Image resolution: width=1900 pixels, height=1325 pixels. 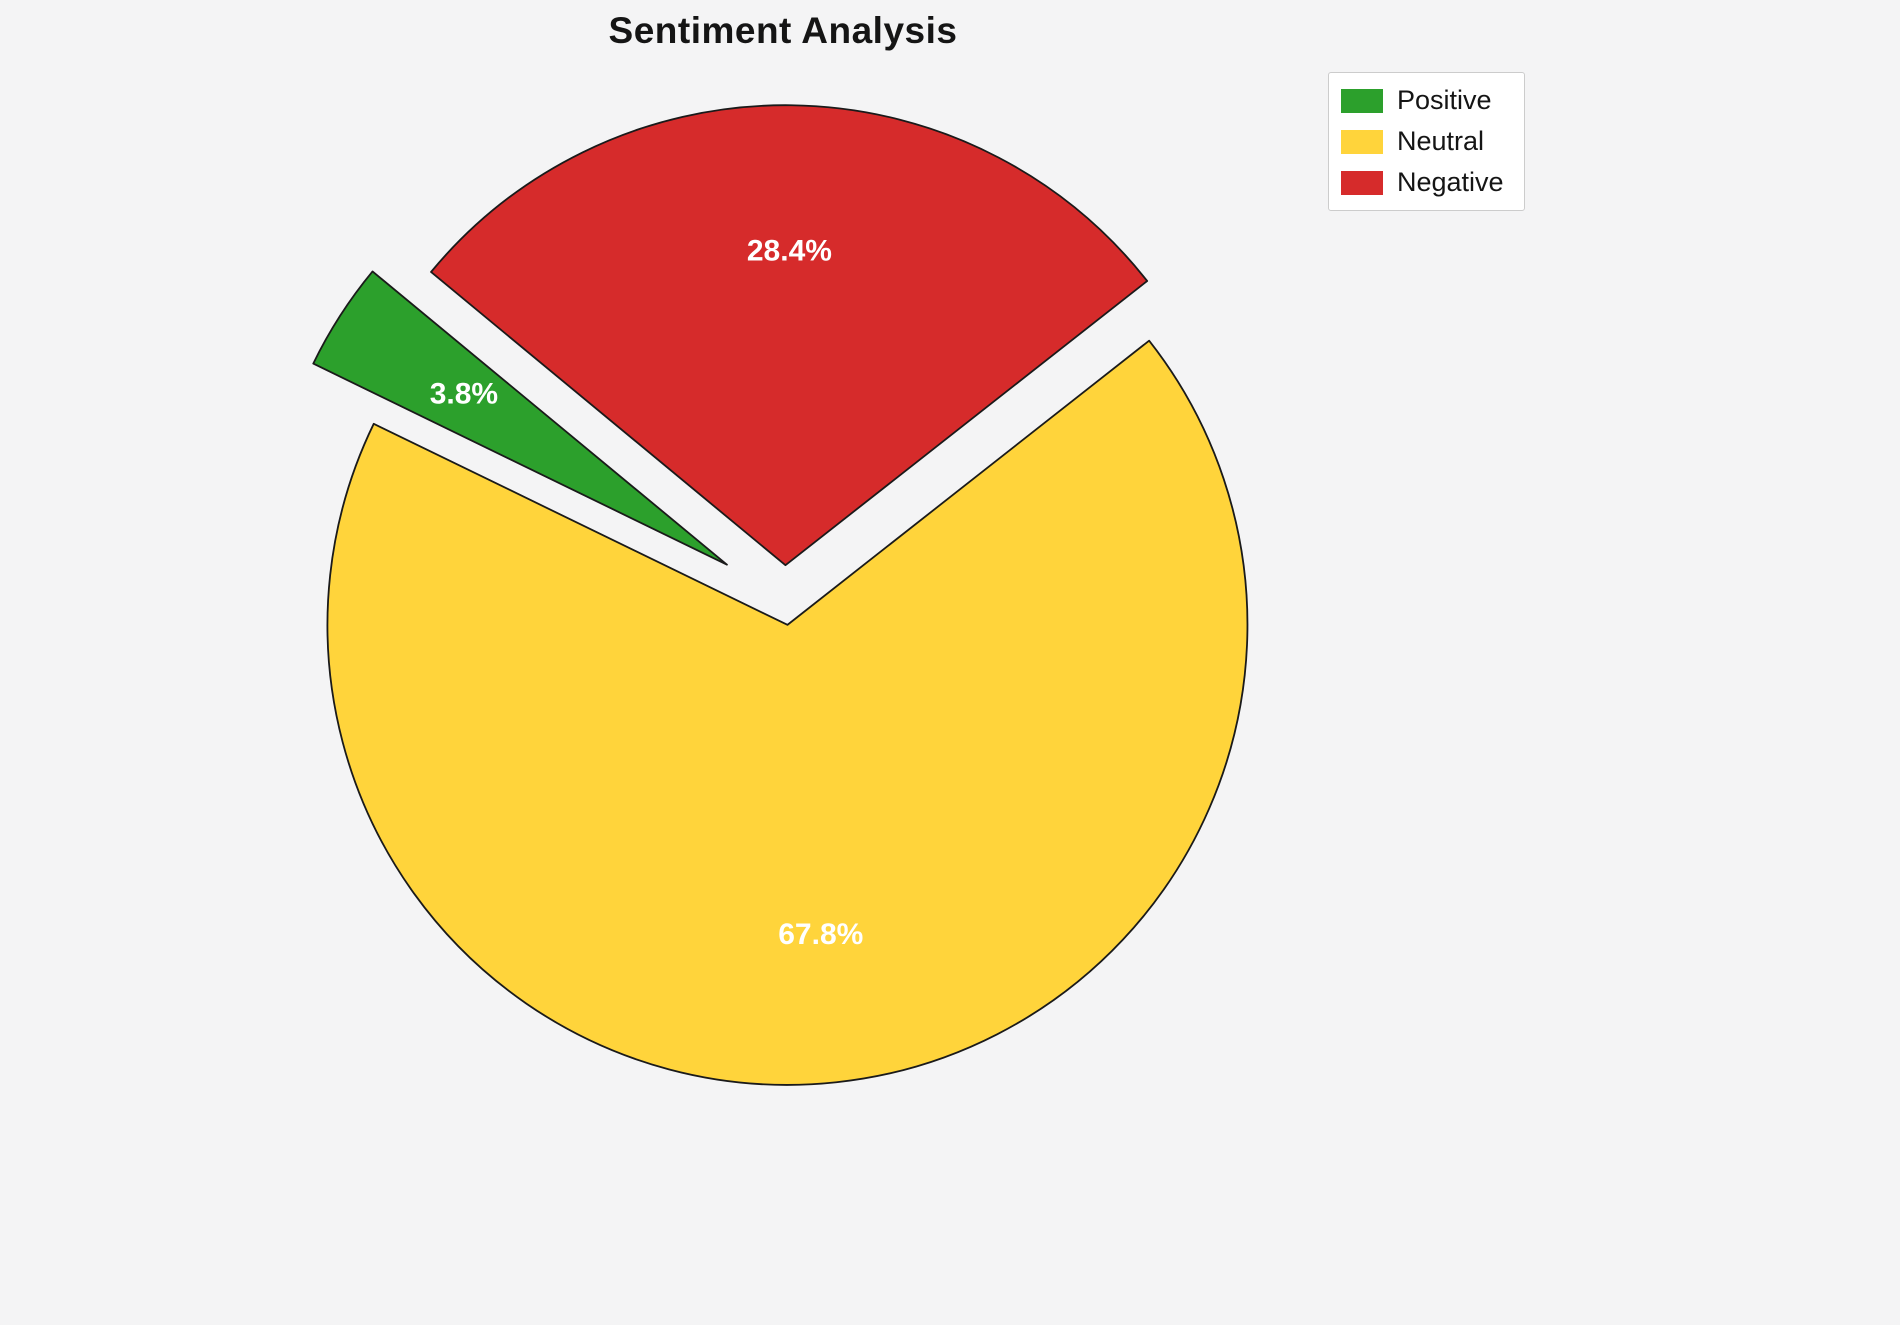 I want to click on chart-title: Sentiment Analysis, so click(x=783, y=30).